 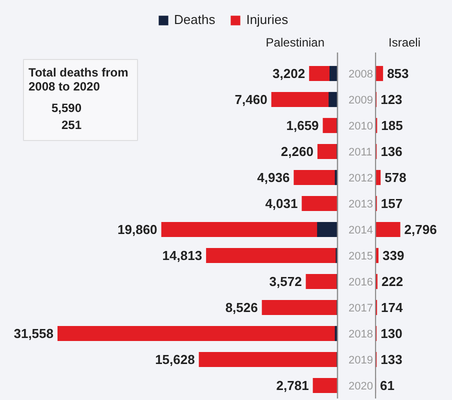 I want to click on data-label: 15,628, so click(x=175, y=359).